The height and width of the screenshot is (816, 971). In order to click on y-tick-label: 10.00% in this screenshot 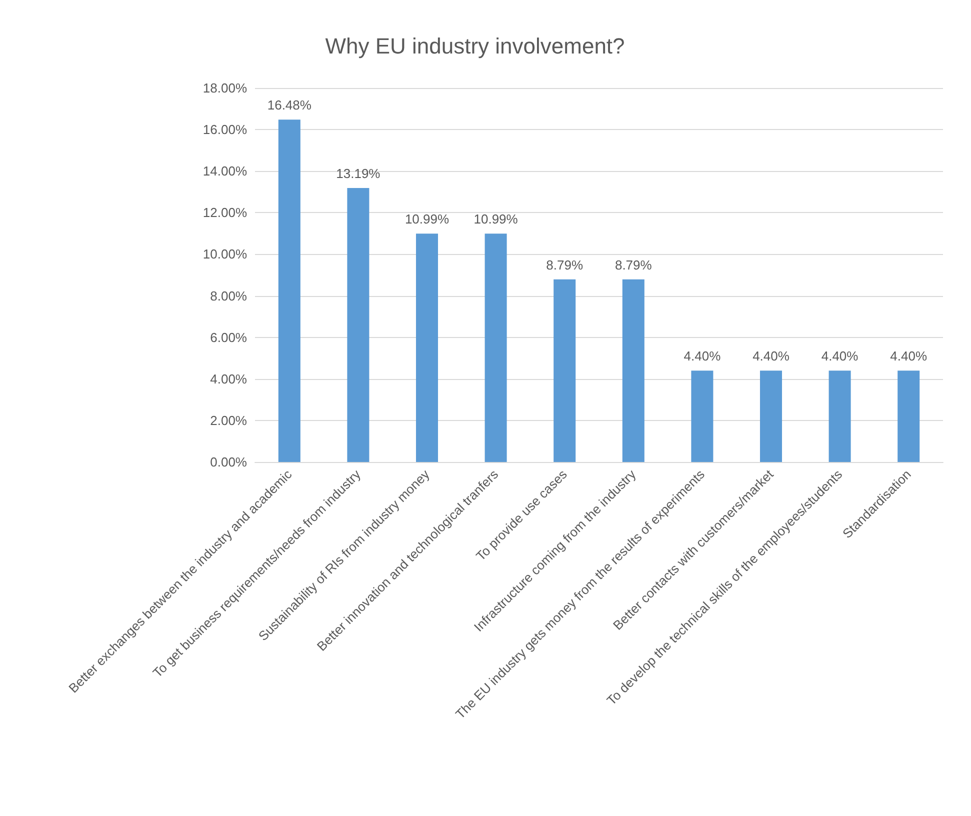, I will do `click(225, 254)`.